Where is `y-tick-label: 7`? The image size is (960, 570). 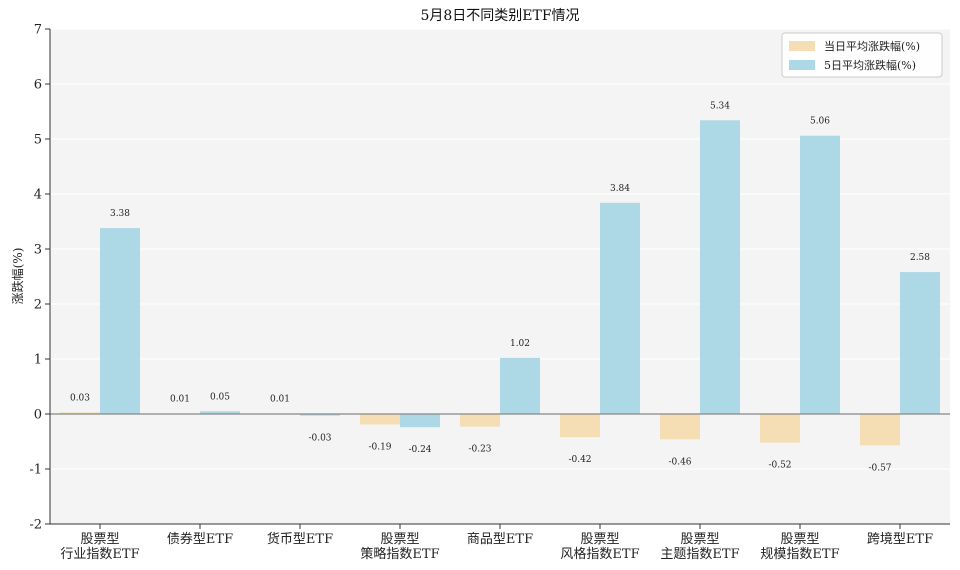
y-tick-label: 7 is located at coordinates (38, 30).